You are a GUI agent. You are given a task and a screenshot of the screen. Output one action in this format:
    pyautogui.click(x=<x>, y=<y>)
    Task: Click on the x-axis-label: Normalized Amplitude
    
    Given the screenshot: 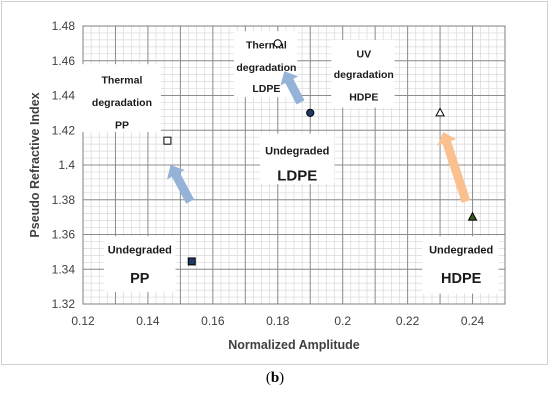 What is the action you would take?
    pyautogui.click(x=294, y=345)
    